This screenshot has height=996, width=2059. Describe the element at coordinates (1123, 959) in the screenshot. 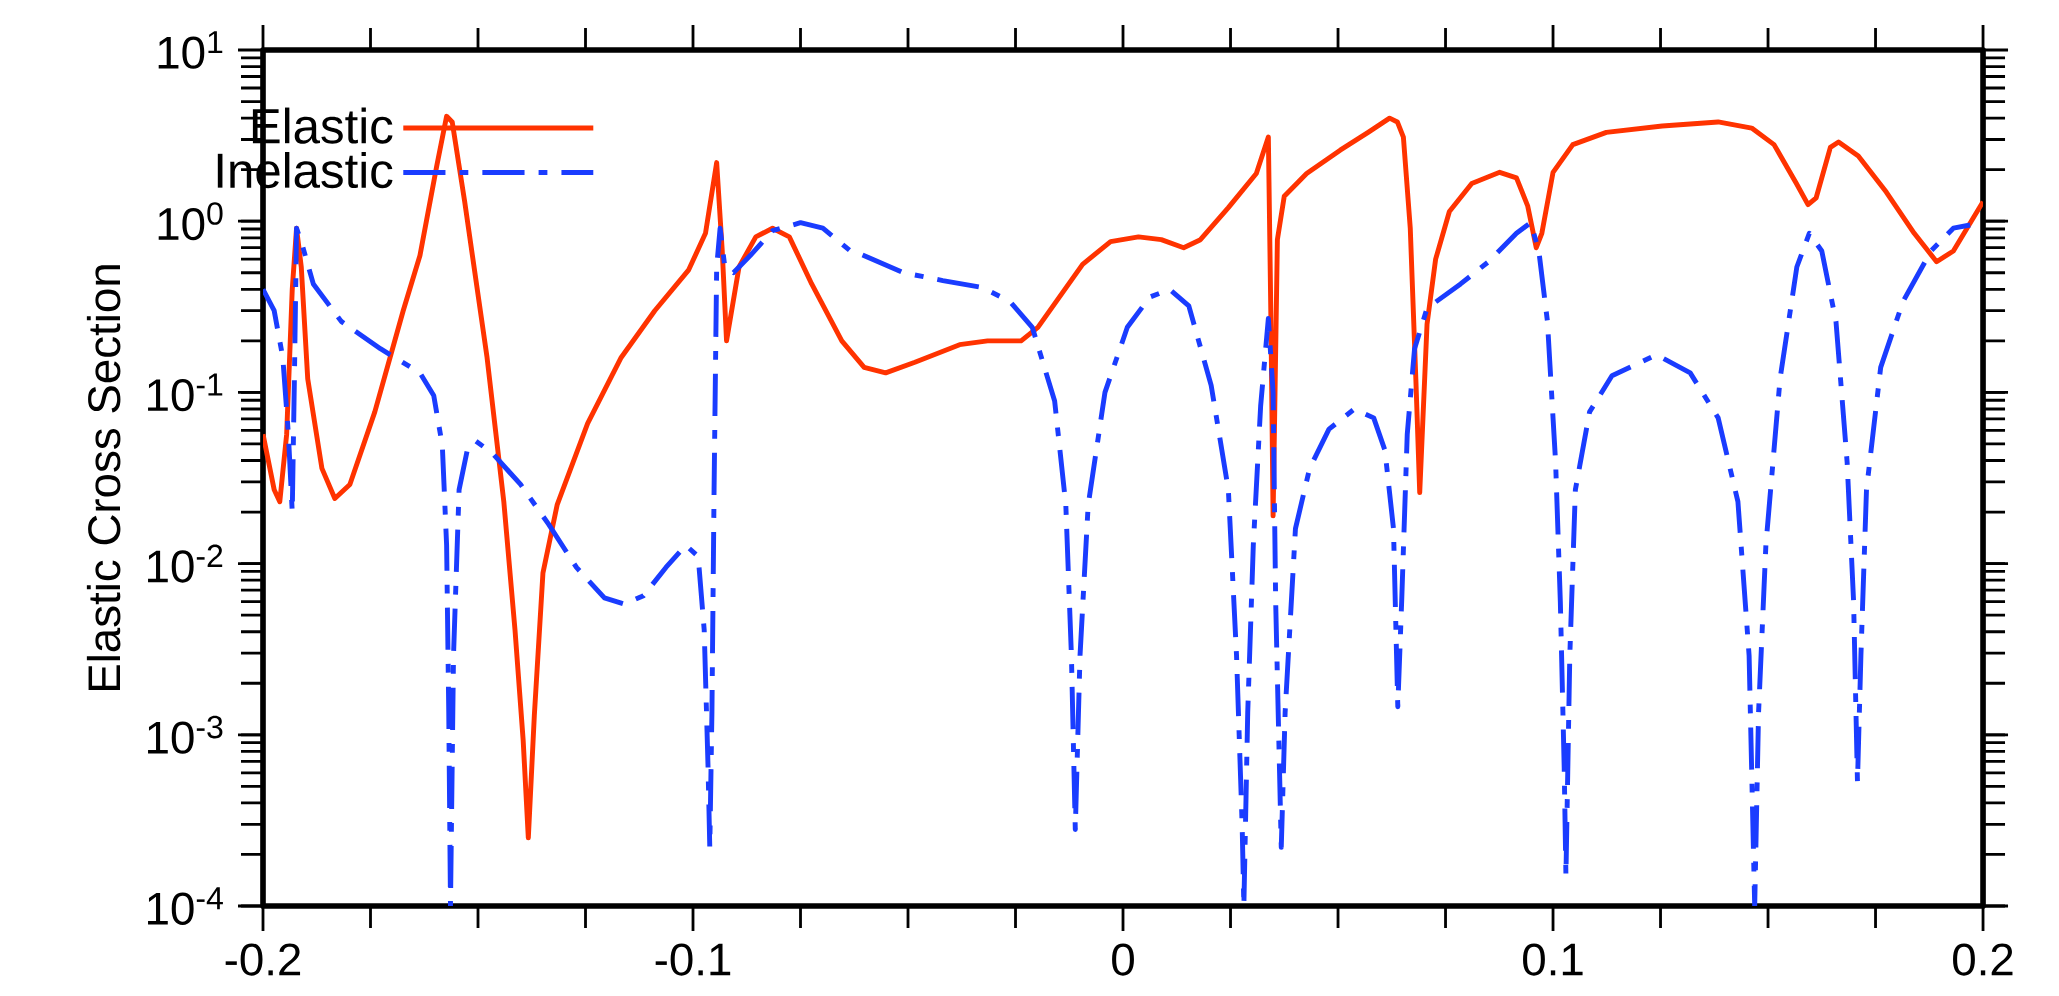

I see `x-tick-label: 0` at that location.